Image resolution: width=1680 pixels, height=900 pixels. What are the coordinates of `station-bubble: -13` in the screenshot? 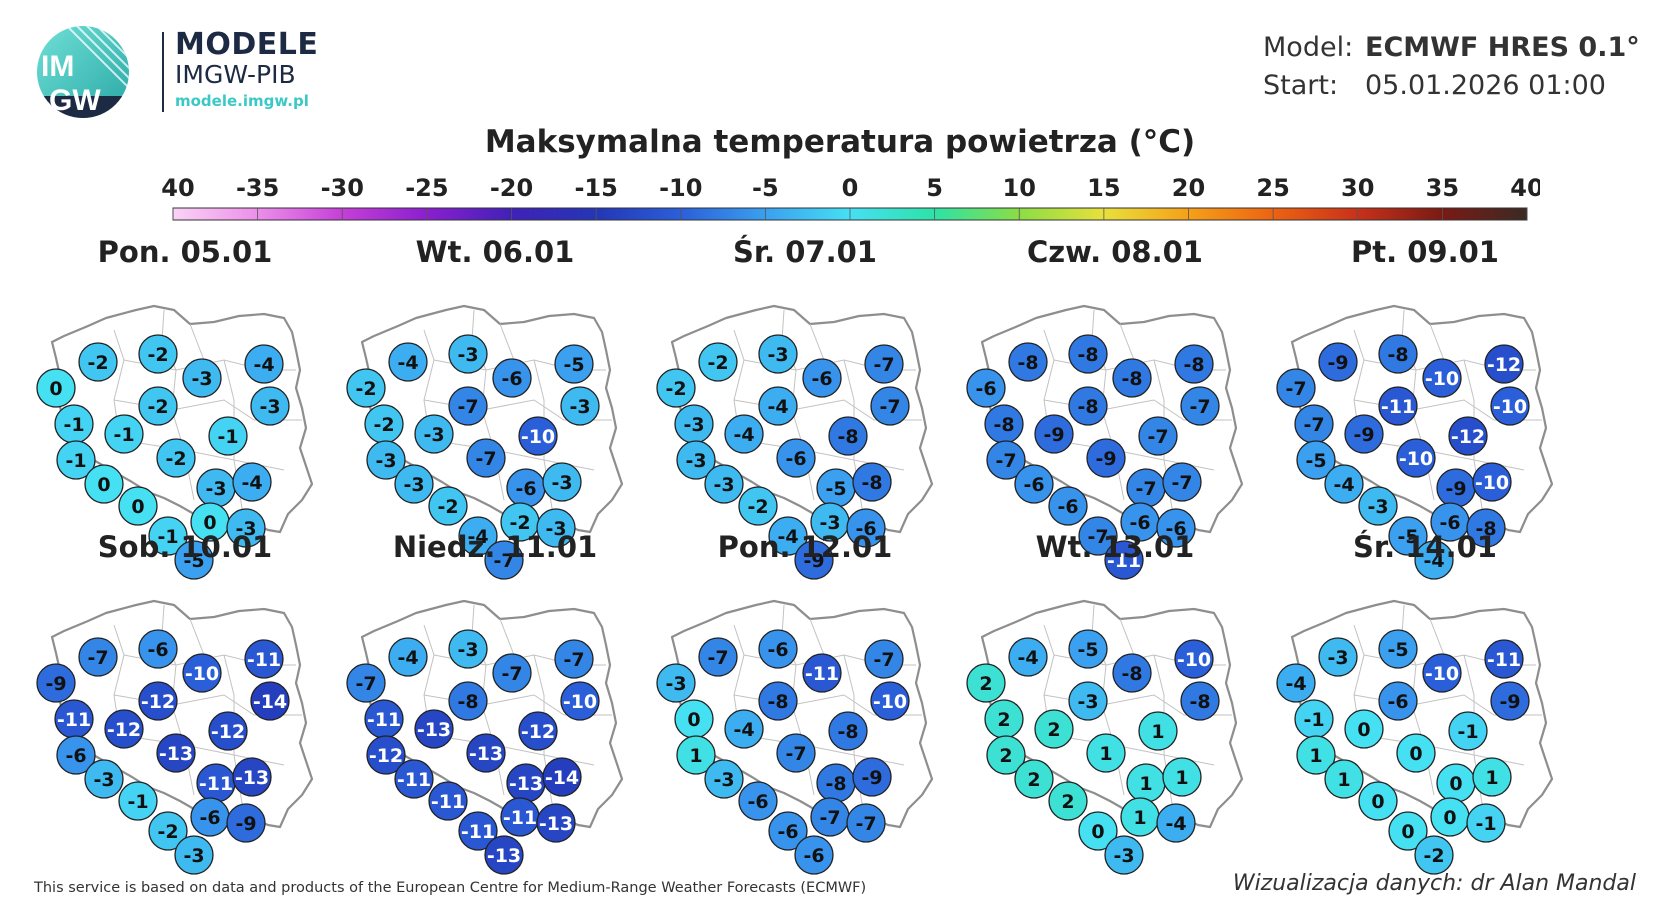 It's located at (486, 753).